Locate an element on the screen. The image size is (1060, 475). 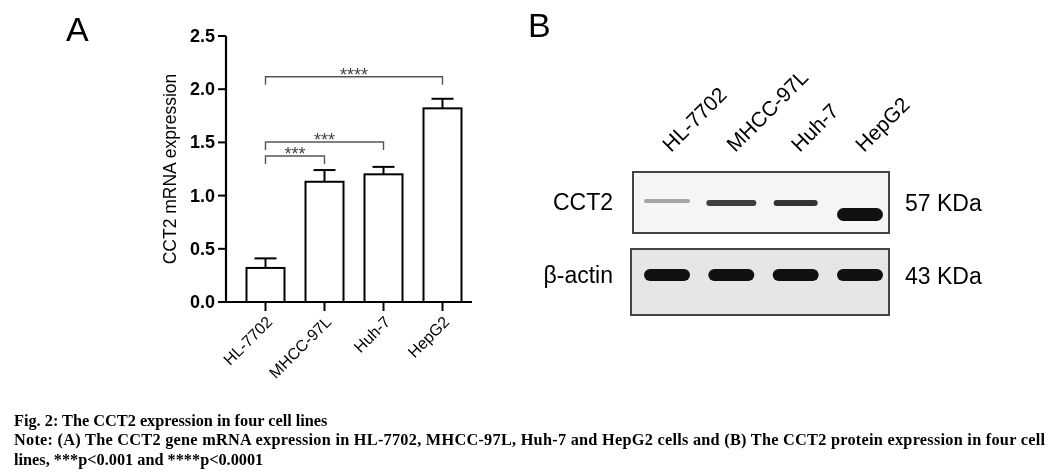
category-label: 43 KDa is located at coordinates (943, 276).